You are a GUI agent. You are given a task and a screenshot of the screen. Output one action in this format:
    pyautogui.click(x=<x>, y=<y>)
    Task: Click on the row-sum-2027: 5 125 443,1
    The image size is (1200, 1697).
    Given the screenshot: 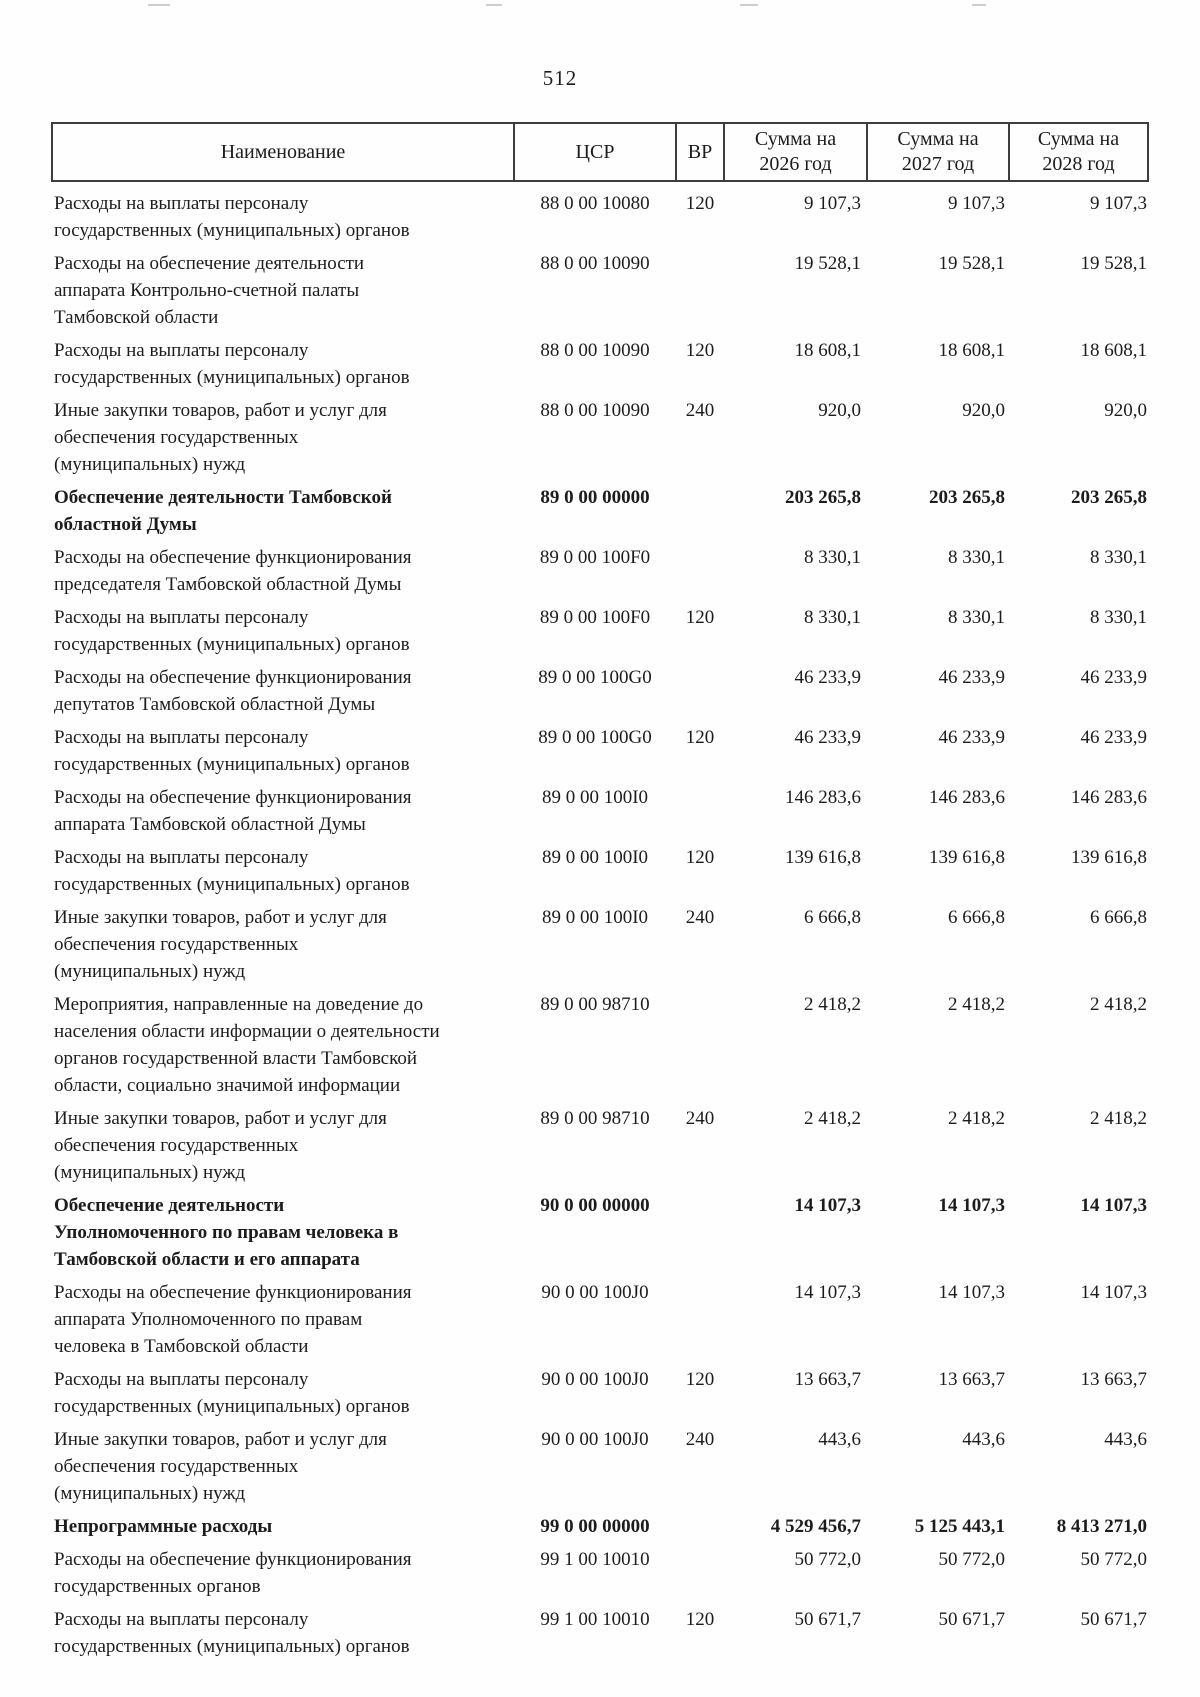 What is the action you would take?
    pyautogui.click(x=959, y=1526)
    